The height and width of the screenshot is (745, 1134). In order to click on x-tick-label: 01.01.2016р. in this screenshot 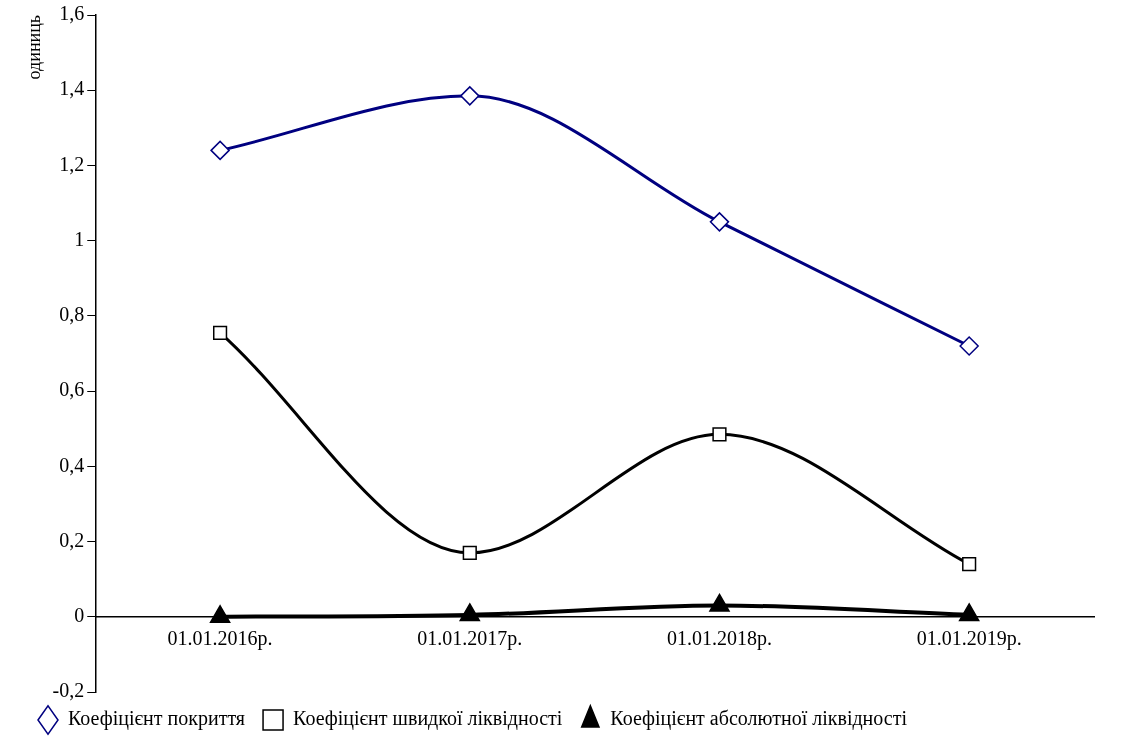, I will do `click(220, 639)`.